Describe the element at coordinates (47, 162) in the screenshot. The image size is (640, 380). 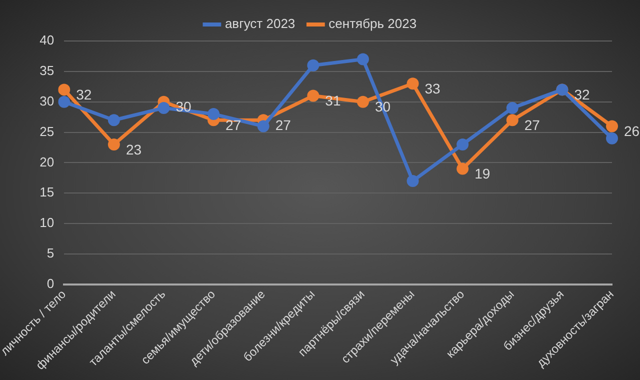
I see `y-tick-label: 20` at that location.